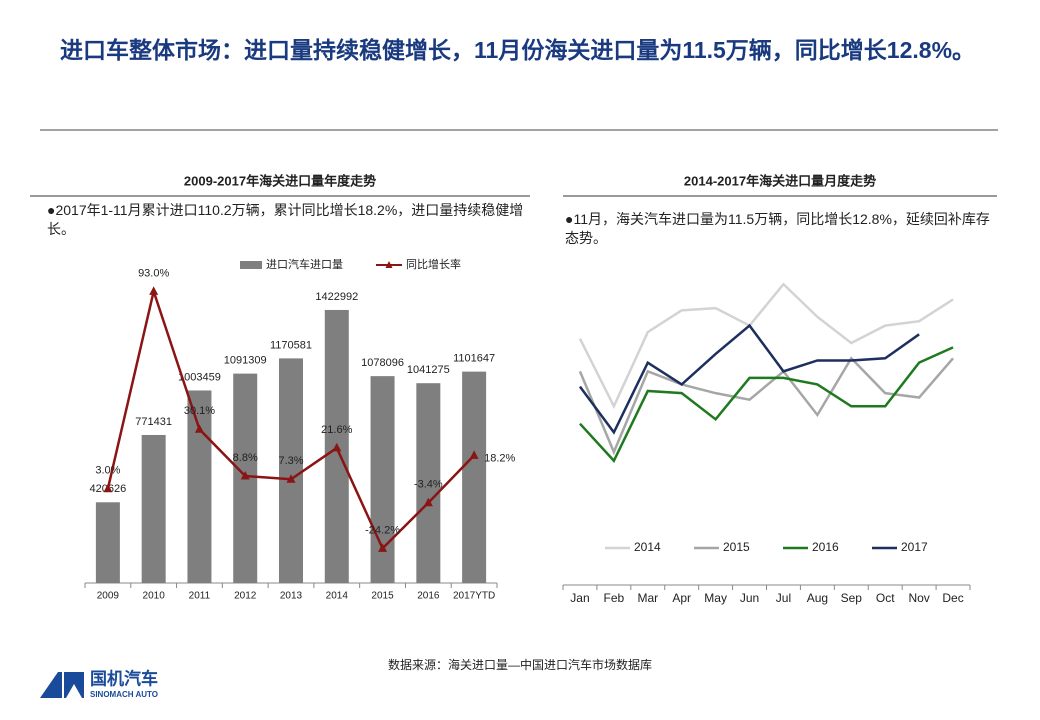  What do you see at coordinates (681, 598) in the screenshot?
I see `x-tick-label: Apr` at bounding box center [681, 598].